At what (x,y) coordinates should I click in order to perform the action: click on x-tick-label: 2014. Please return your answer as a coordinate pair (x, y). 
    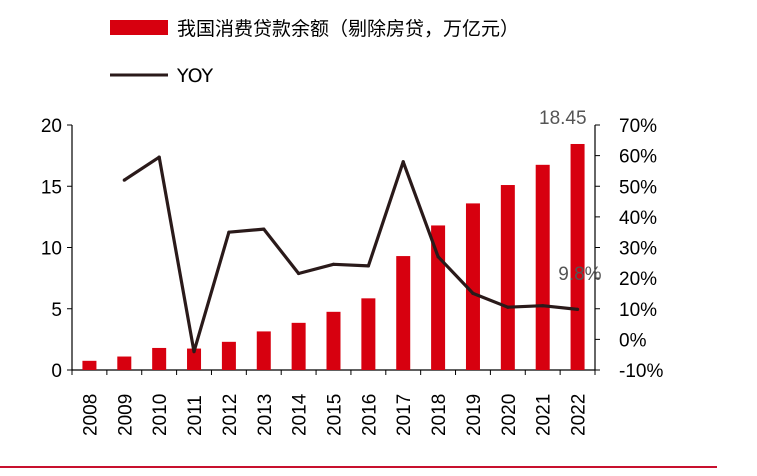
    Looking at the image, I should click on (300, 414).